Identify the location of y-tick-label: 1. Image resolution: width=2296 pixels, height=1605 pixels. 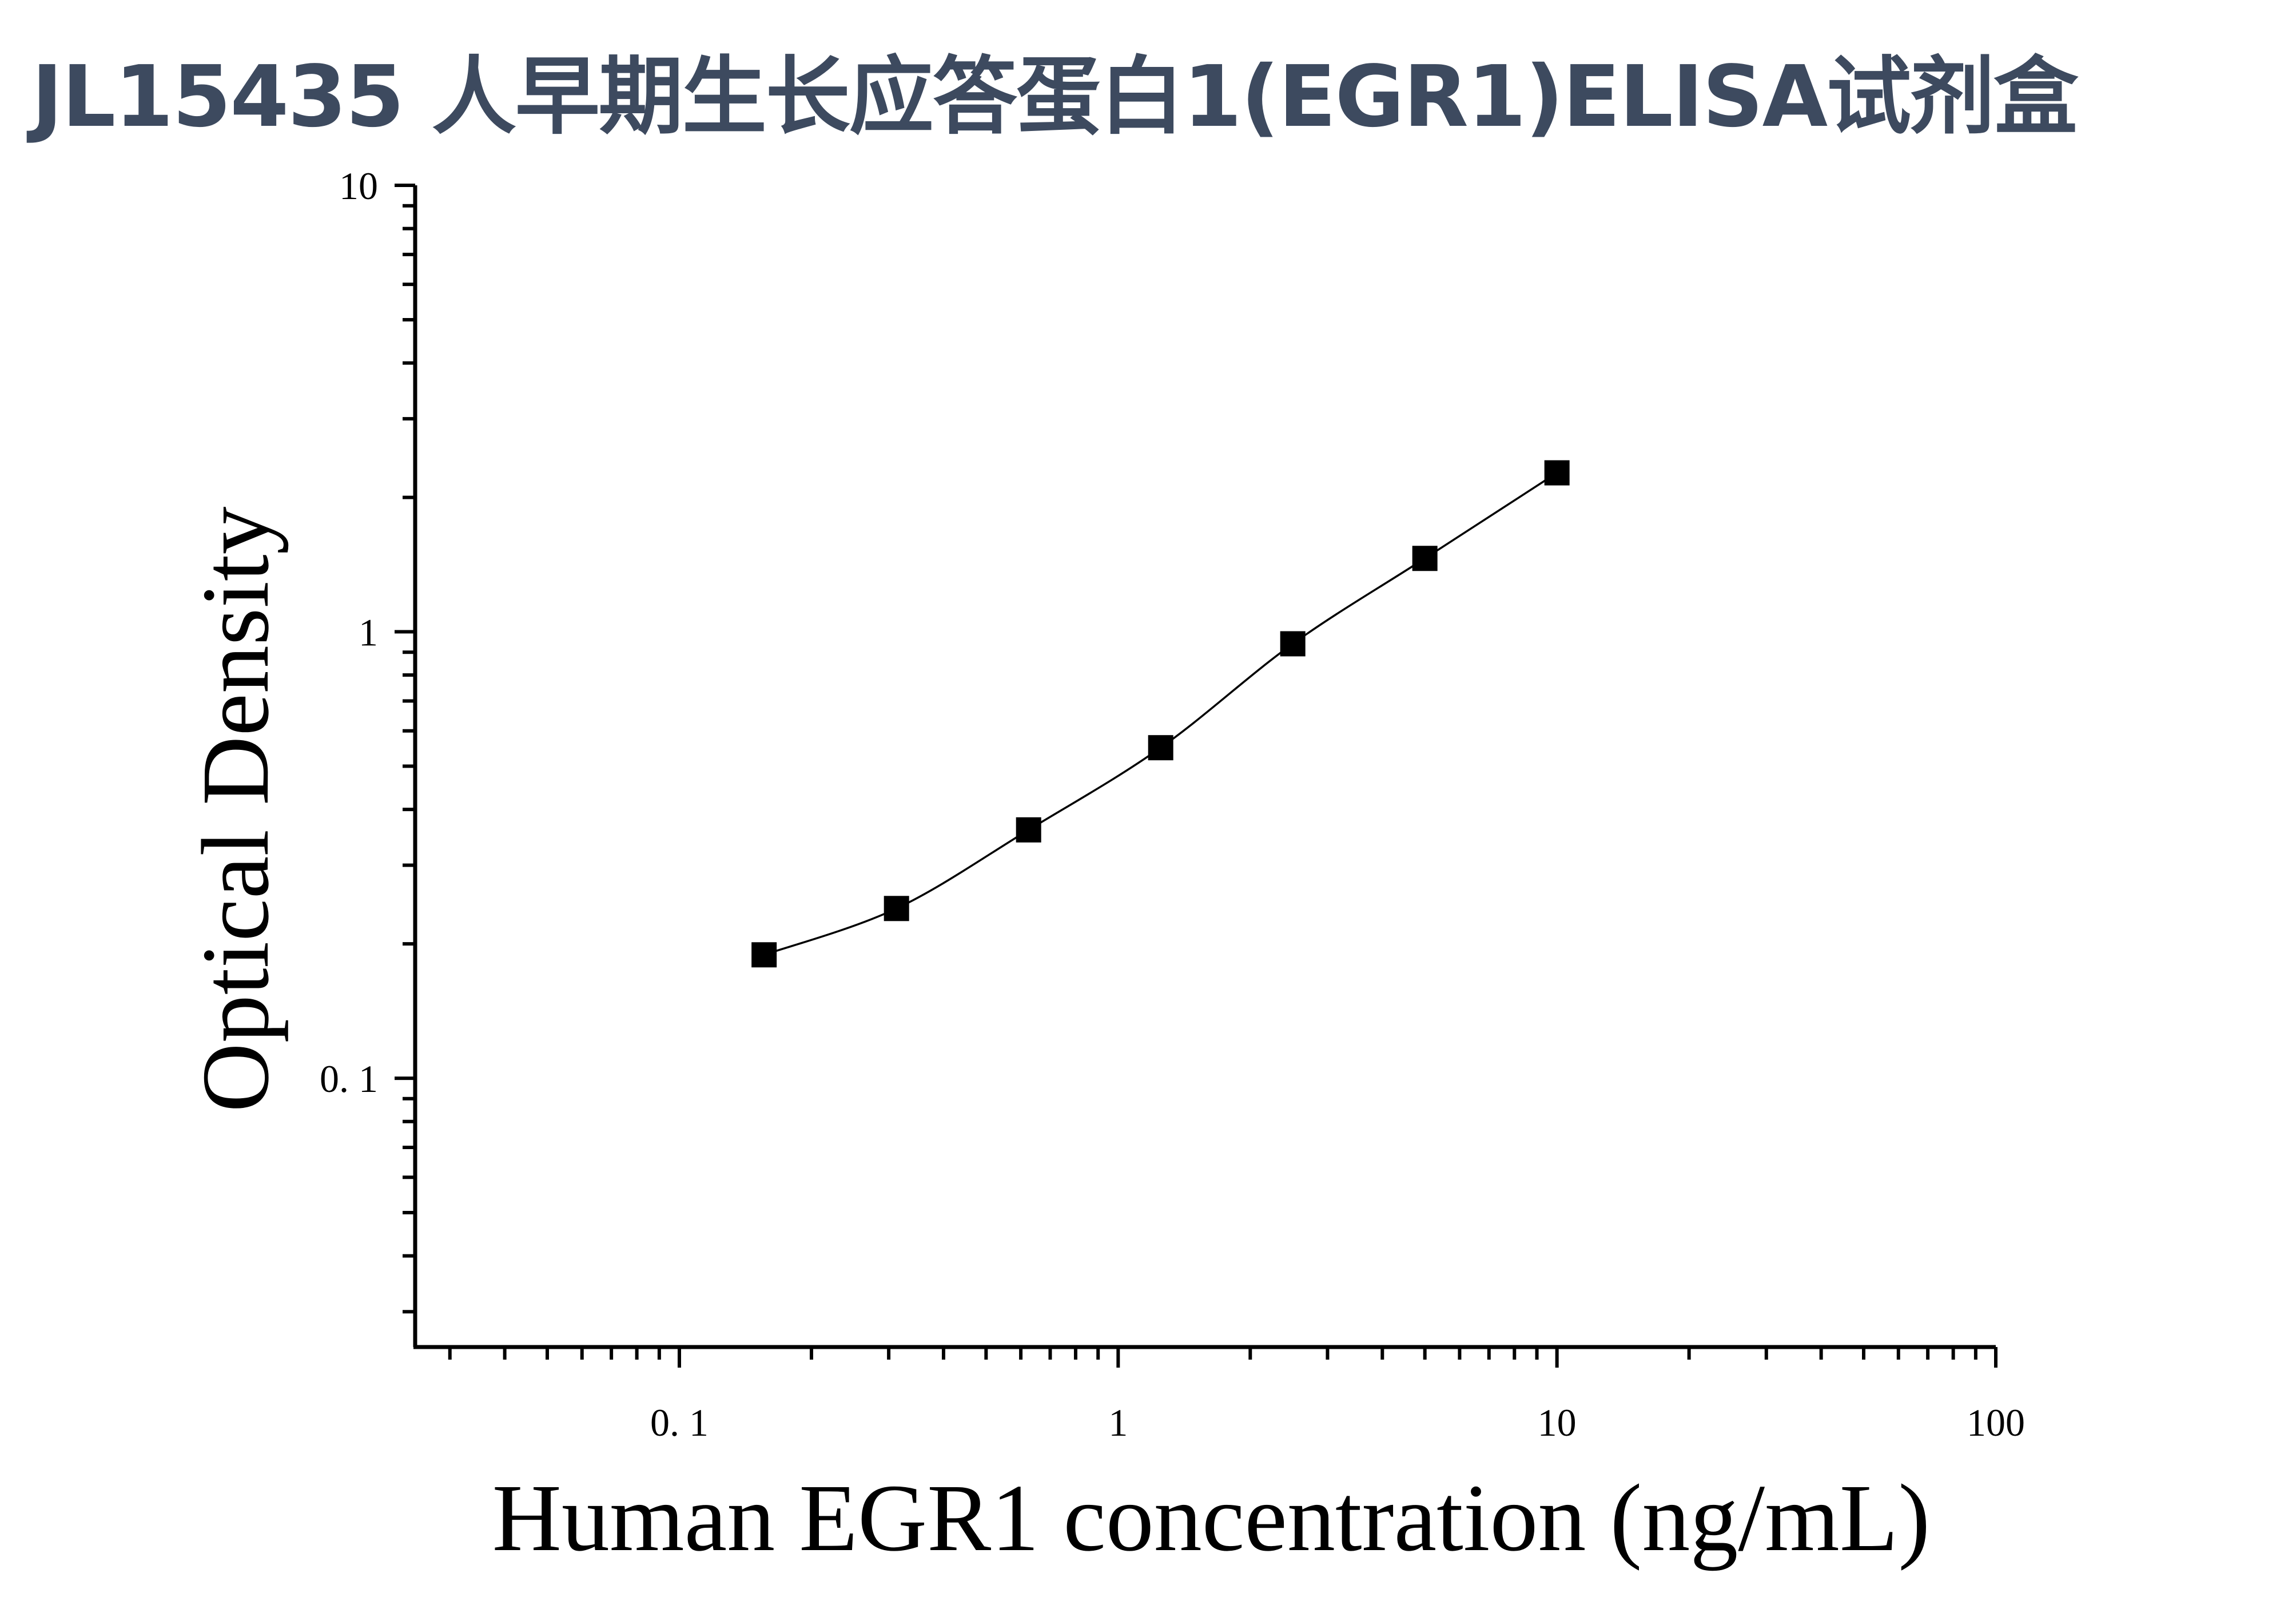
(368, 632).